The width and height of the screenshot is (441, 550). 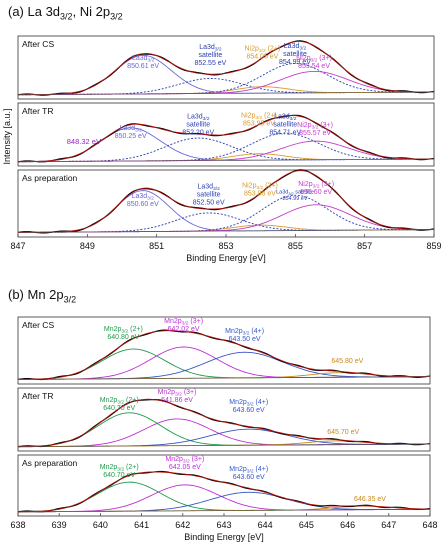 I want to click on x-tick-label: 857, so click(x=364, y=246).